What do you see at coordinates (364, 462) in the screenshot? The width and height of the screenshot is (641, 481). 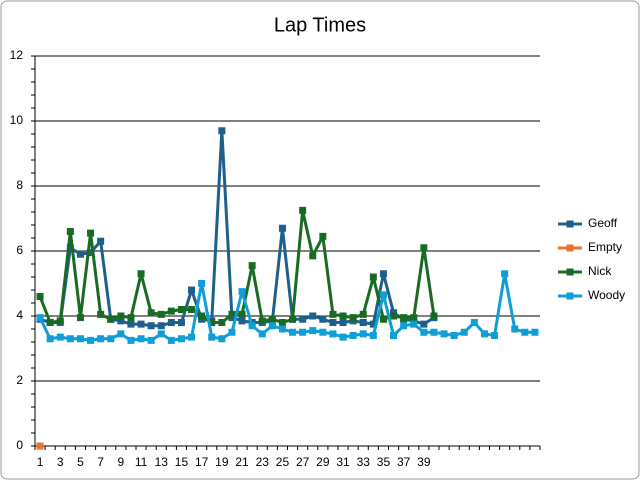 I see `x-tick-label: 33` at bounding box center [364, 462].